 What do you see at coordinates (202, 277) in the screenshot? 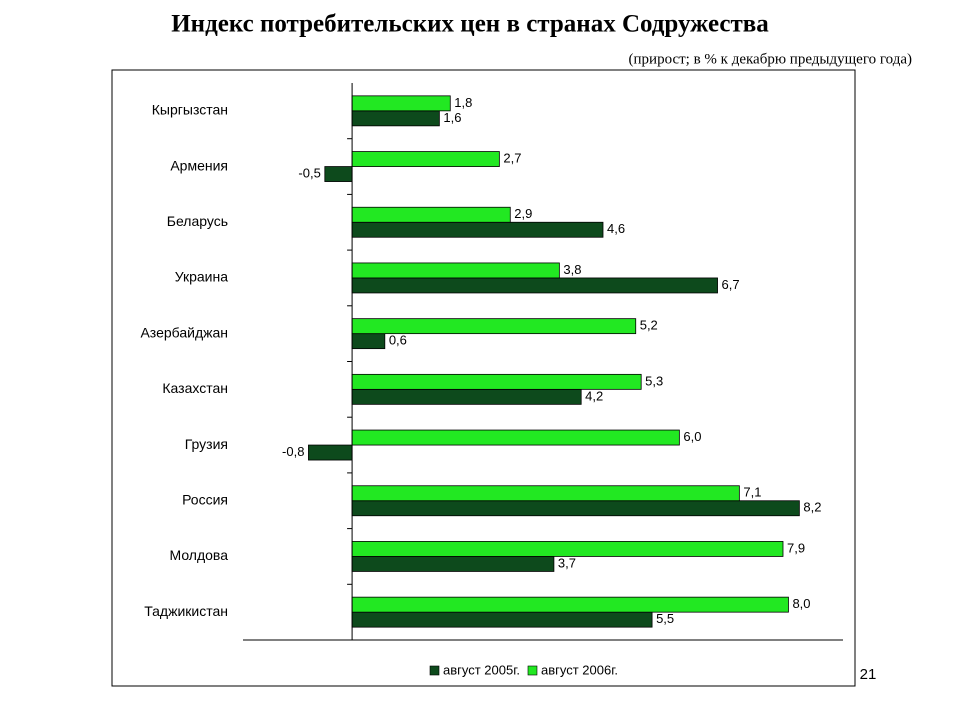
I see `y-tick-label: Украина` at bounding box center [202, 277].